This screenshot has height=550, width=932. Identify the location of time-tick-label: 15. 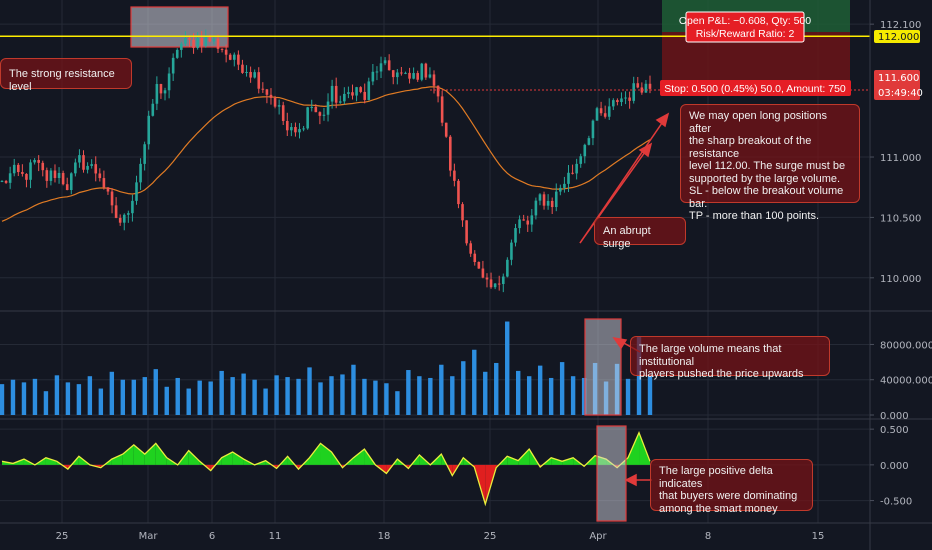
(818, 536).